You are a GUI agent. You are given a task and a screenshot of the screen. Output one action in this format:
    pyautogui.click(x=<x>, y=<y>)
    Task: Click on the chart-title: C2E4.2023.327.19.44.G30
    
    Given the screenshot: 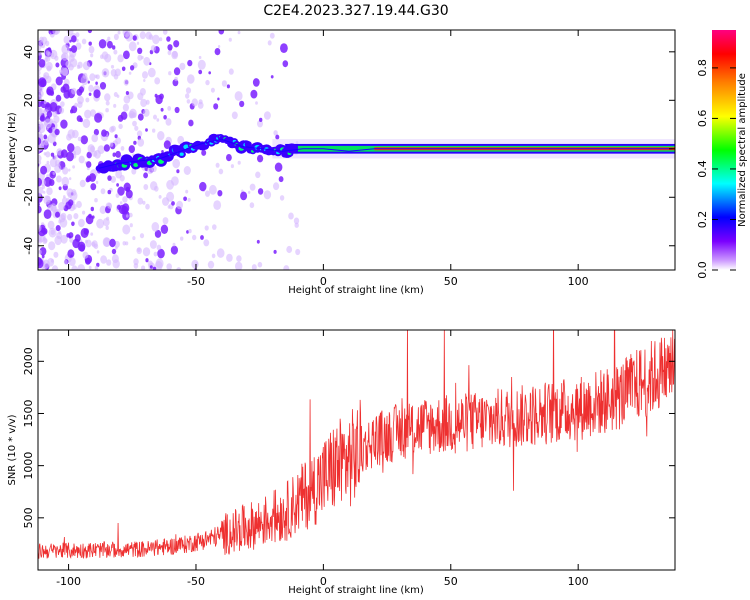 What is the action you would take?
    pyautogui.click(x=355, y=11)
    